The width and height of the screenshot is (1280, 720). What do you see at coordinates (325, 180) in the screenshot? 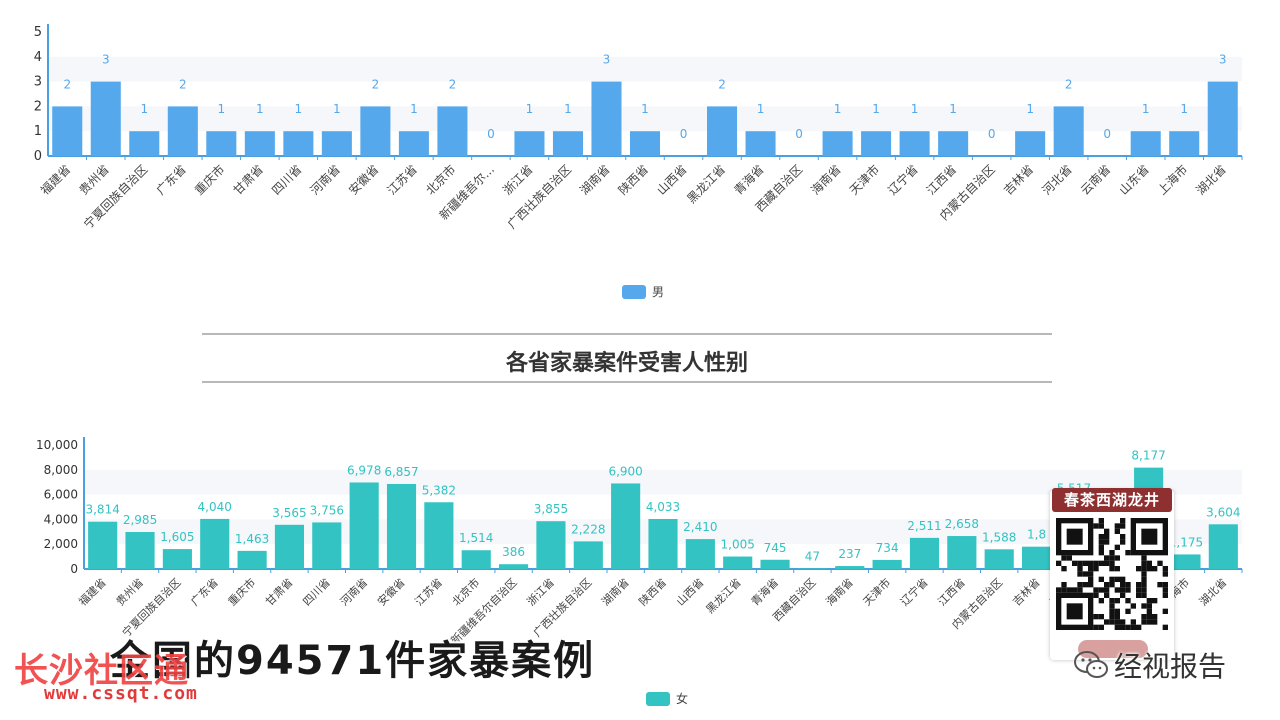
I see `x-tick-label: 河南省` at bounding box center [325, 180].